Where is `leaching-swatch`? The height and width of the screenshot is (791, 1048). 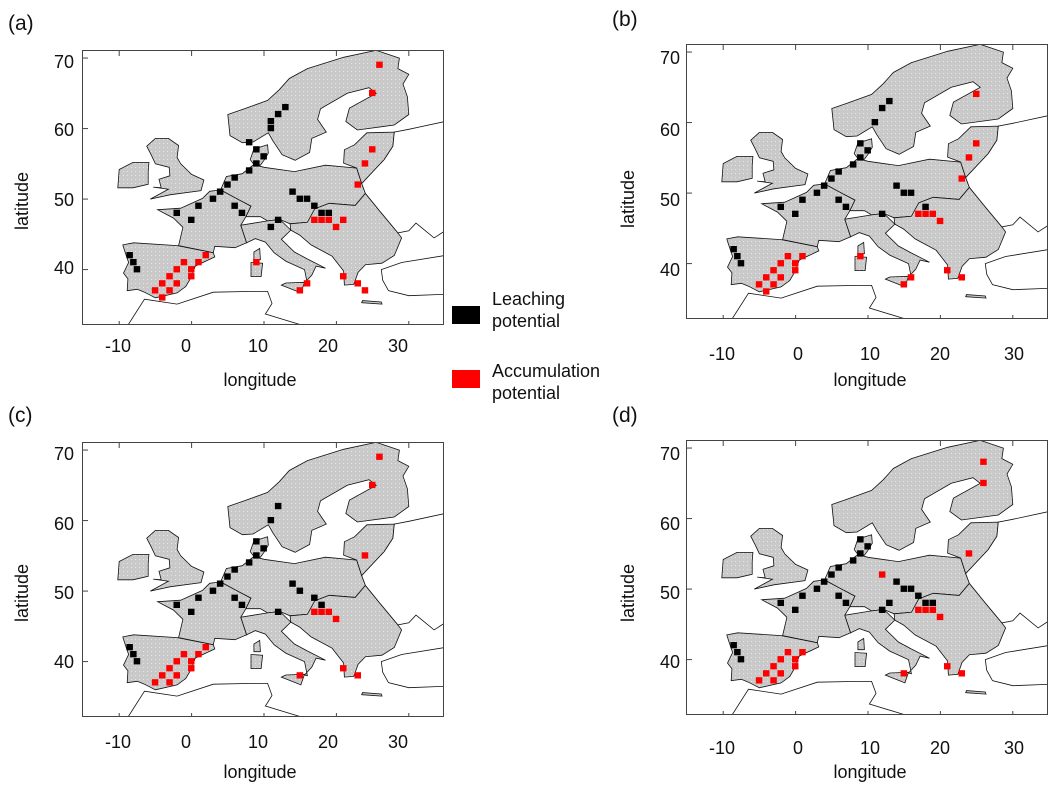 leaching-swatch is located at coordinates (466, 315).